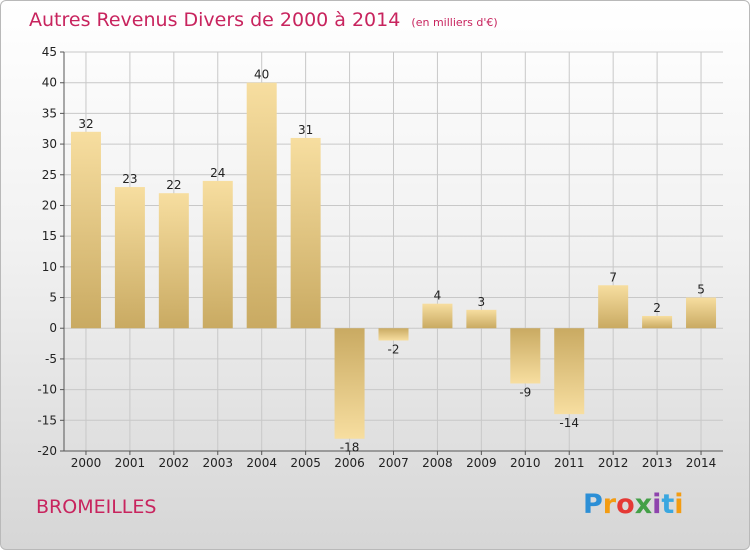  I want to click on bar-2014, so click(701, 313).